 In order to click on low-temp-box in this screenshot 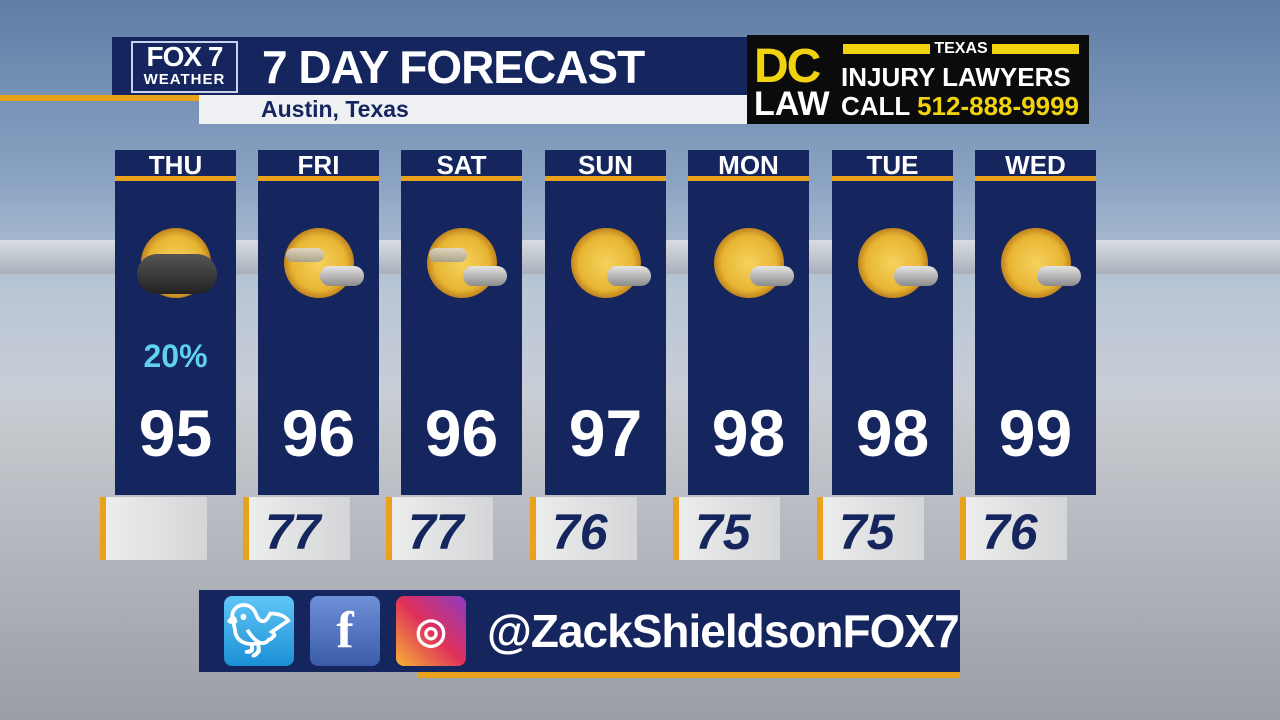, I will do `click(153, 528)`.